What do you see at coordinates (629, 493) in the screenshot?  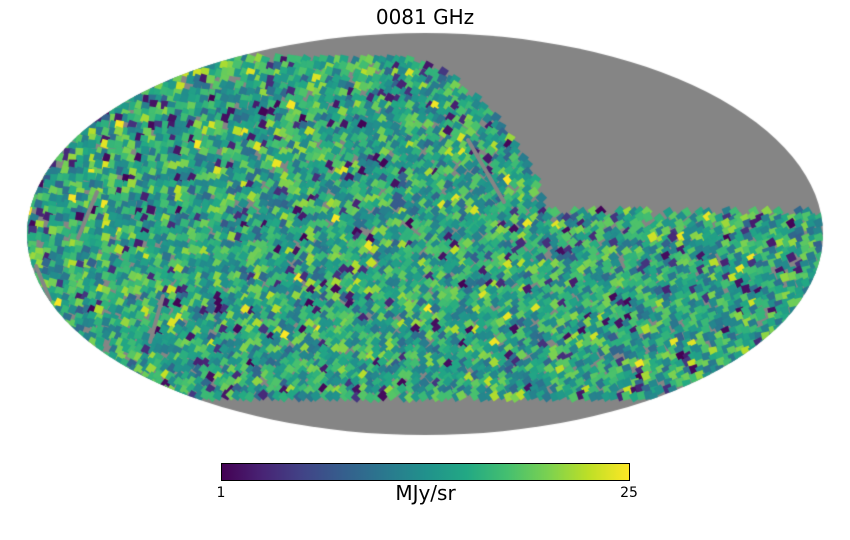 I see `colorbar-tick-max: 25` at bounding box center [629, 493].